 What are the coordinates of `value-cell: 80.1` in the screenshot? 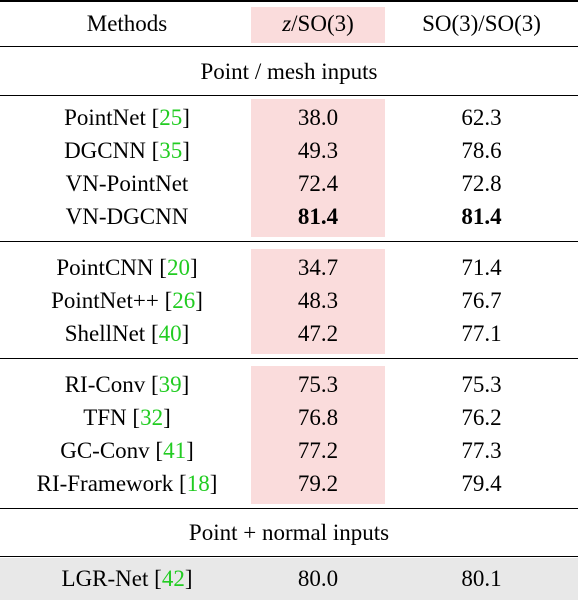 It's located at (481, 578).